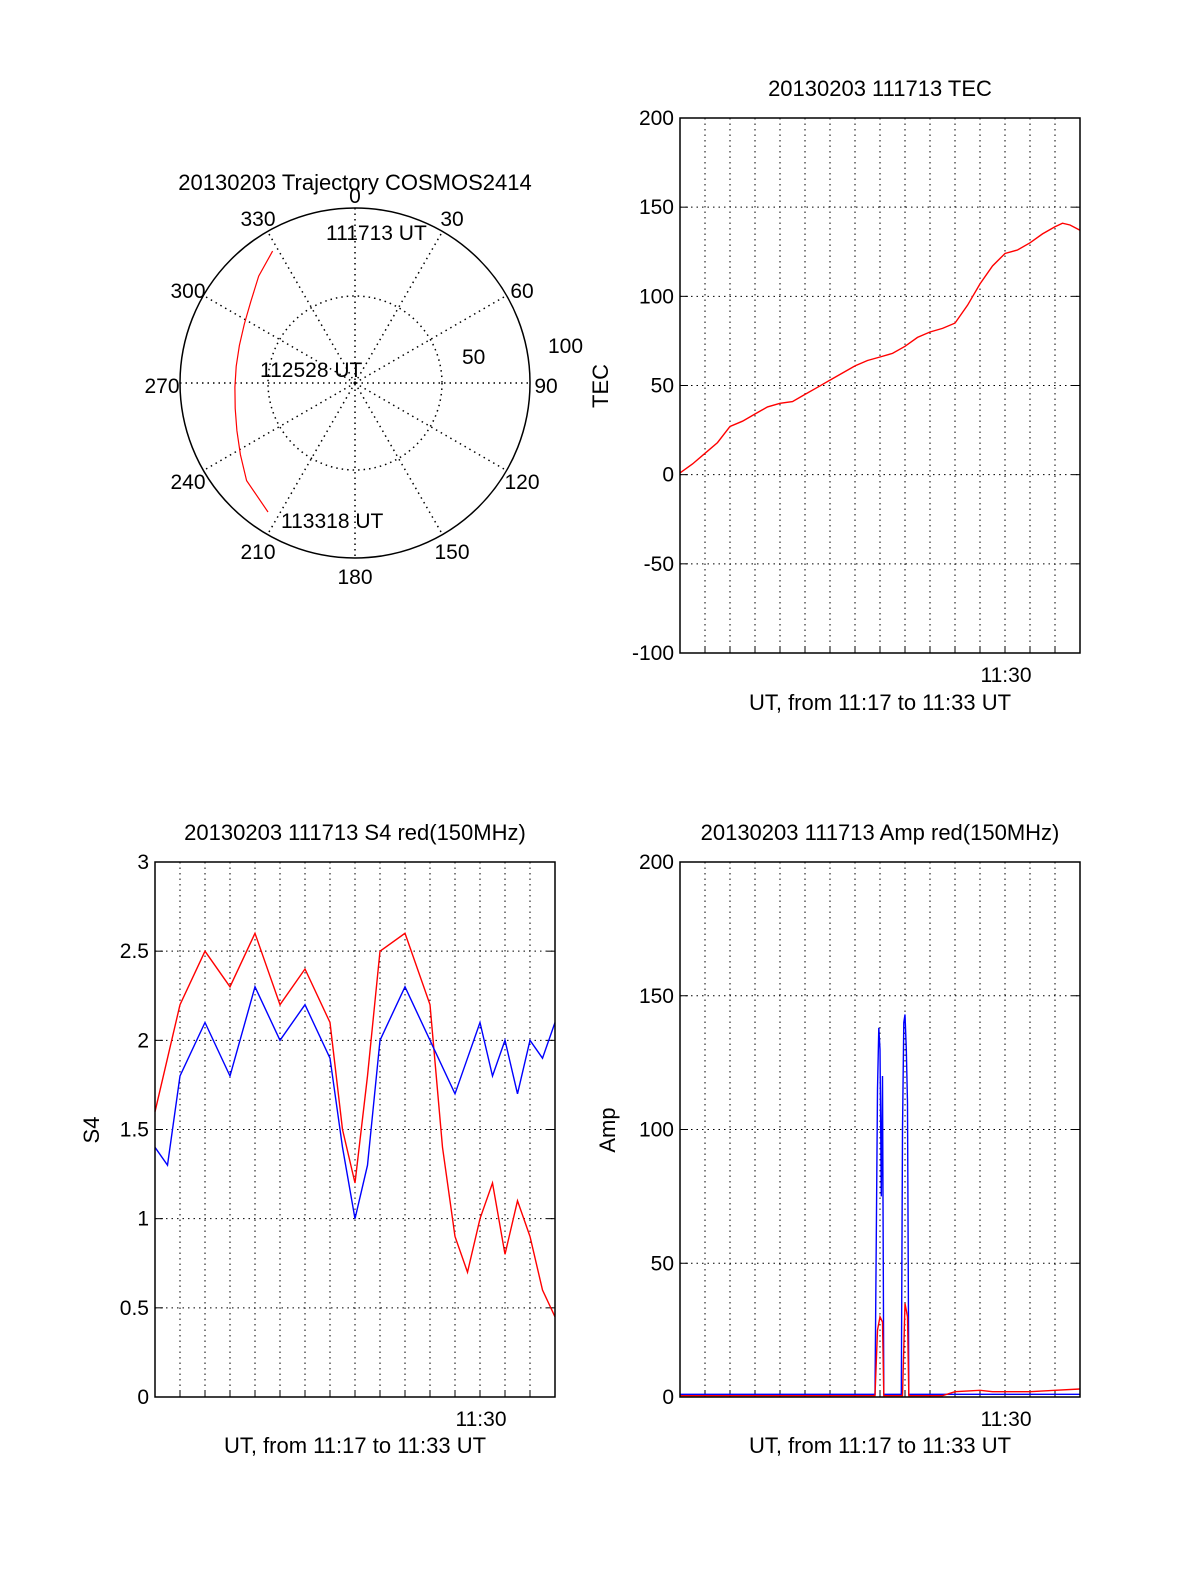 Image resolution: width=1200 pixels, height=1575 pixels. What do you see at coordinates (91, 1130) in the screenshot?
I see `s4-y-axis-label: S4` at bounding box center [91, 1130].